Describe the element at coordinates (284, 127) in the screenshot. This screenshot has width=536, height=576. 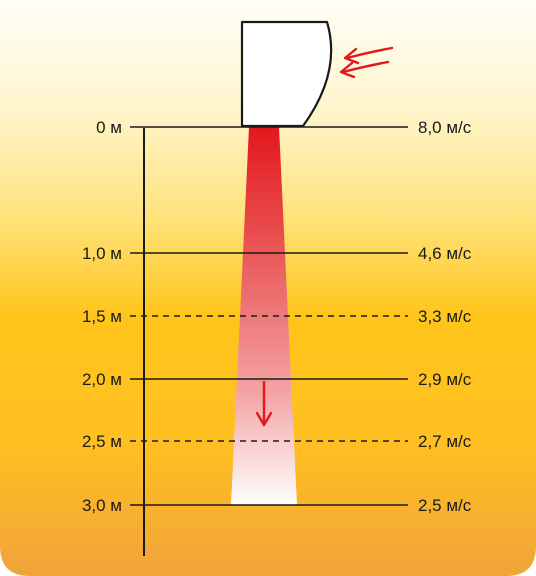
I see `row-0: 0 м 8,0 м/с` at that location.